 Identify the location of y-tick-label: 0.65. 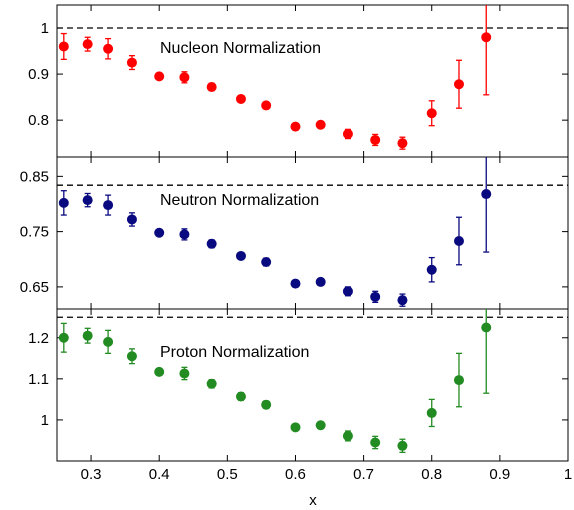
(34, 287).